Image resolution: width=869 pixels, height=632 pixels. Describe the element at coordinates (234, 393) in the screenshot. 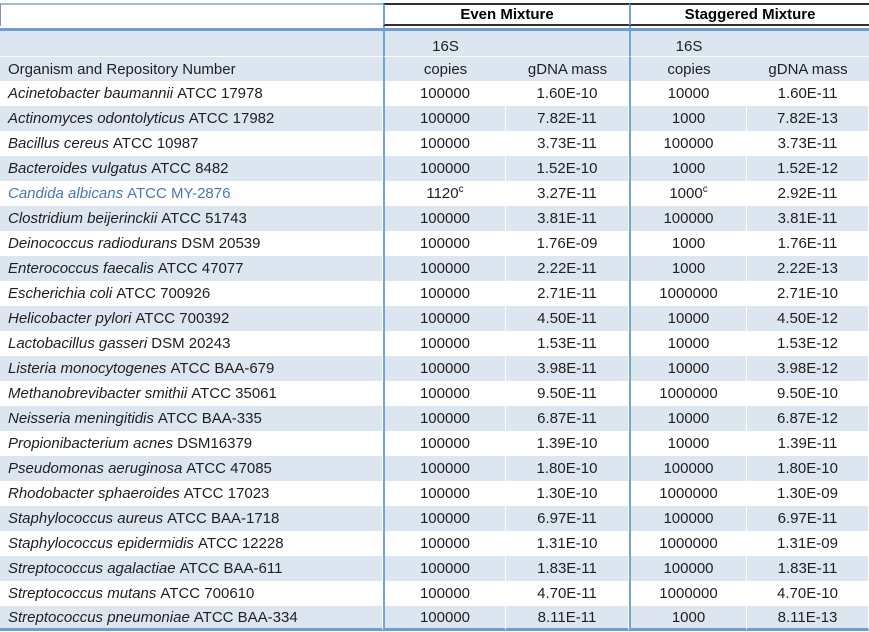

I see `repository-number: ATCC 35061` at that location.